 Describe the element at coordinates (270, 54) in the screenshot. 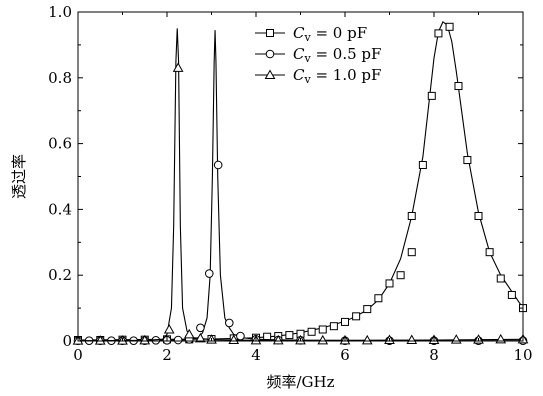

I see `legend-marker-circle` at that location.